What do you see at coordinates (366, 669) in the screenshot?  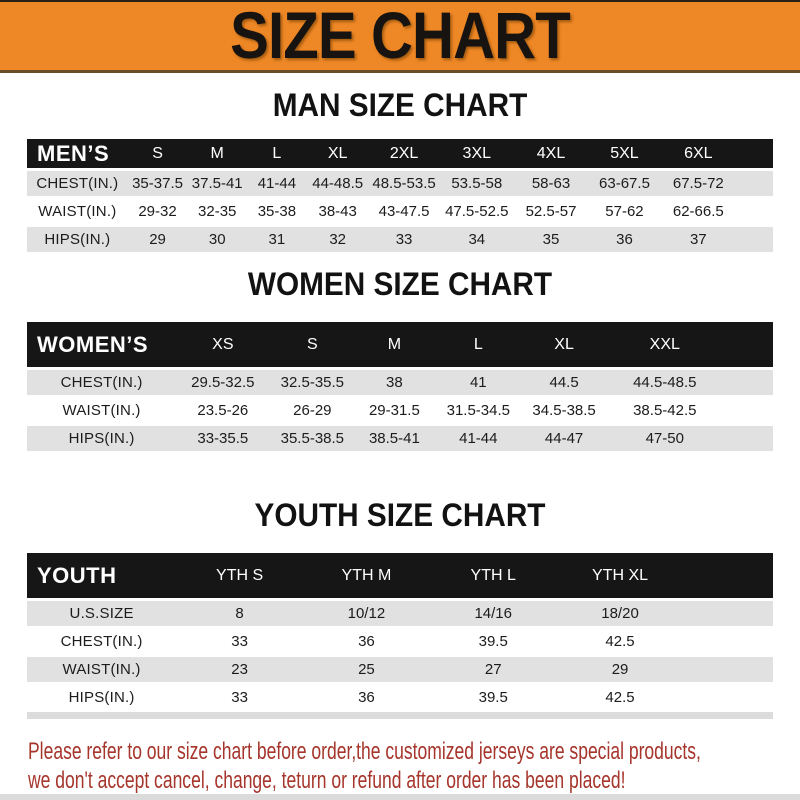 I see `size-cell: 25` at bounding box center [366, 669].